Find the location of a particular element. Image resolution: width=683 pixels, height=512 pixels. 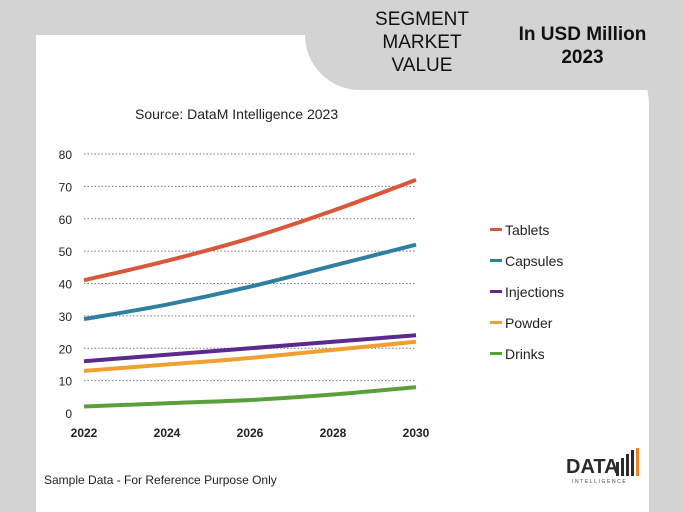

series-line-injections is located at coordinates (250, 348).